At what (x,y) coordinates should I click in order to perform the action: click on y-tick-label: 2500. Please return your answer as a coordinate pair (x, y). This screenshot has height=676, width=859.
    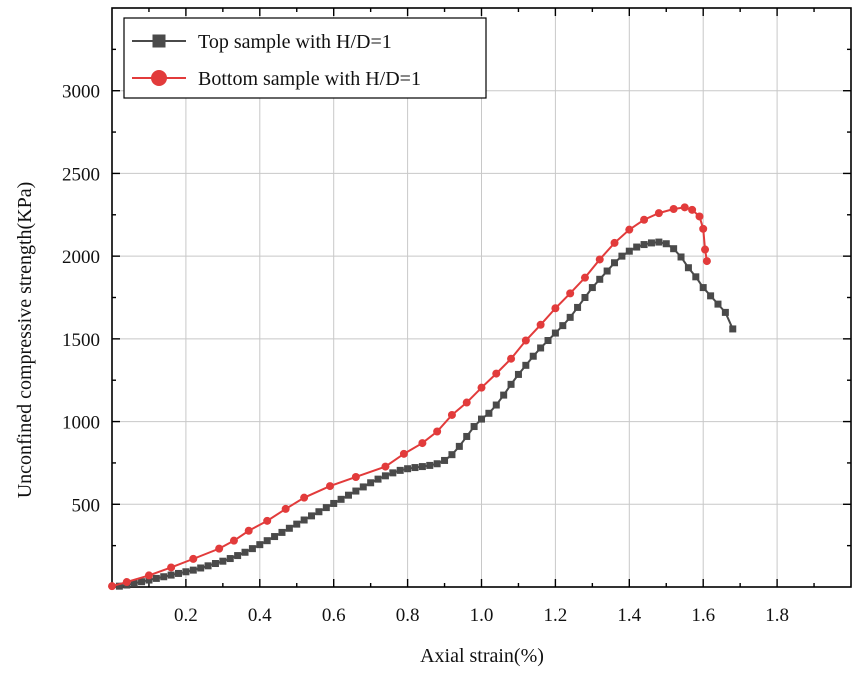
    Looking at the image, I should click on (81, 174).